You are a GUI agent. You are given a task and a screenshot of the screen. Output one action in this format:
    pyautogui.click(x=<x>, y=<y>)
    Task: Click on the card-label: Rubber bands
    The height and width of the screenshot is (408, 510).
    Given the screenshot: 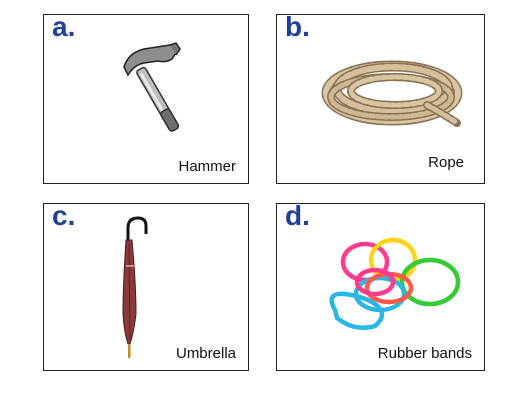 What is the action you would take?
    pyautogui.click(x=424, y=353)
    